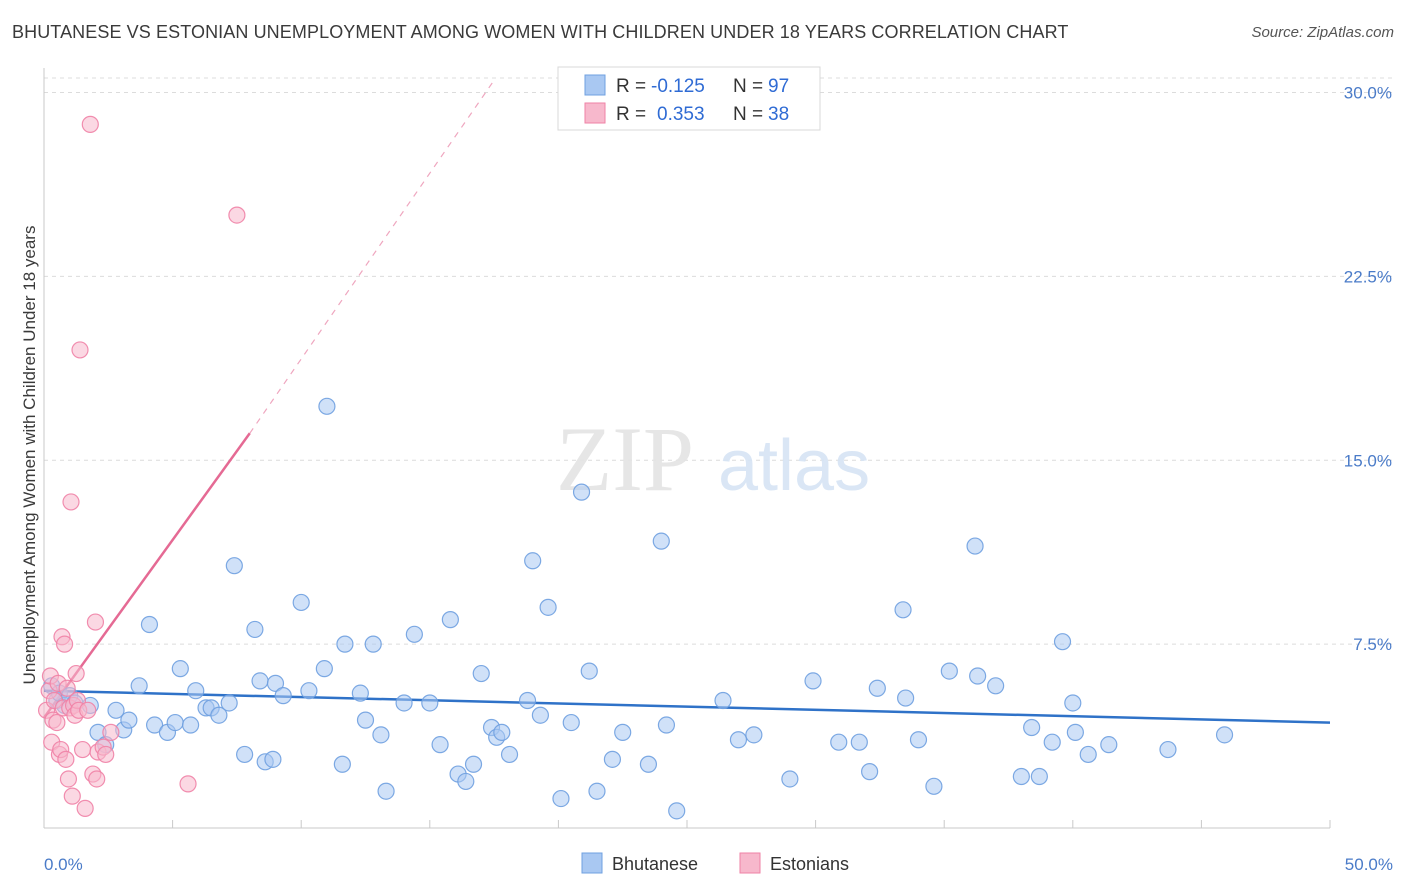 The width and height of the screenshot is (1406, 892). I want to click on legend-swatch-estonians, so click(595, 113).